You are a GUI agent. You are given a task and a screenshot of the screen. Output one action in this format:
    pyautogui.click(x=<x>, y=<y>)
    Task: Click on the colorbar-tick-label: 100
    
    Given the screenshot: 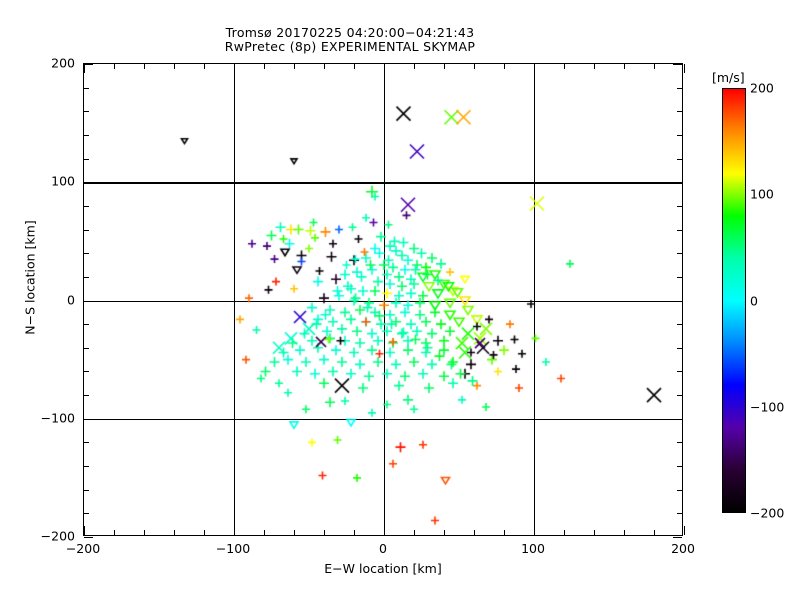 What is the action you would take?
    pyautogui.click(x=762, y=194)
    